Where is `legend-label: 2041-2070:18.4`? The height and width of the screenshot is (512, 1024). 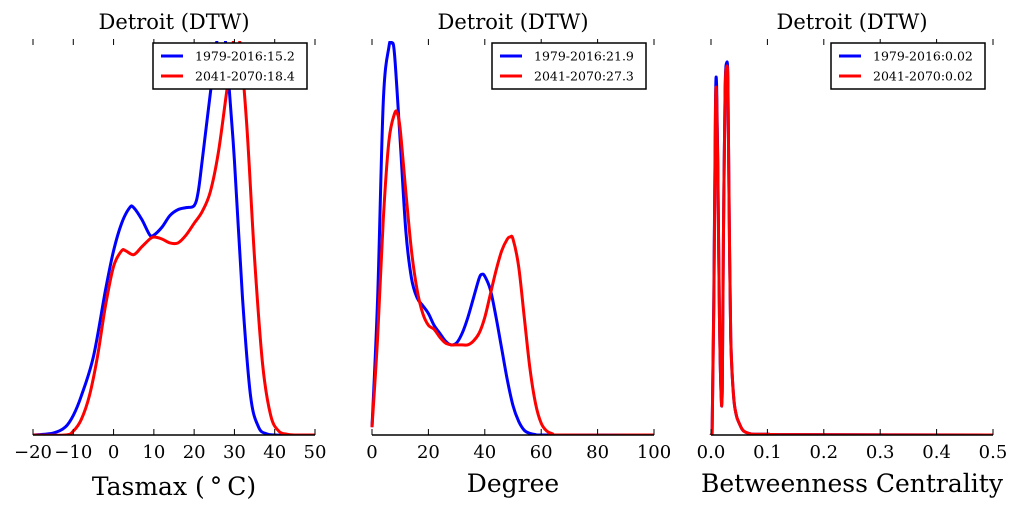 legend-label: 2041-2070:18.4 is located at coordinates (245, 76).